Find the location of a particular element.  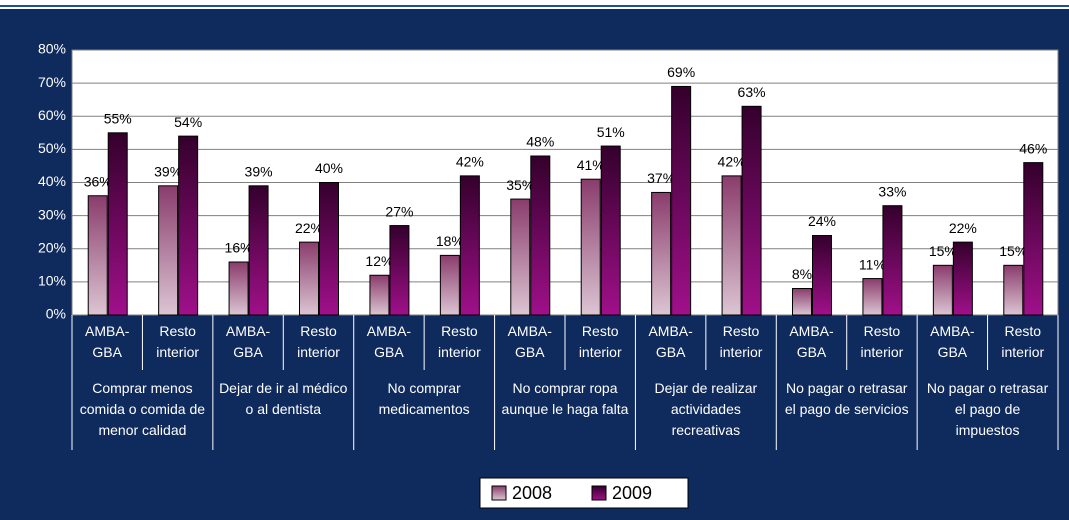

group-label: No pagar o retrasar el pago de servicios is located at coordinates (846, 398).